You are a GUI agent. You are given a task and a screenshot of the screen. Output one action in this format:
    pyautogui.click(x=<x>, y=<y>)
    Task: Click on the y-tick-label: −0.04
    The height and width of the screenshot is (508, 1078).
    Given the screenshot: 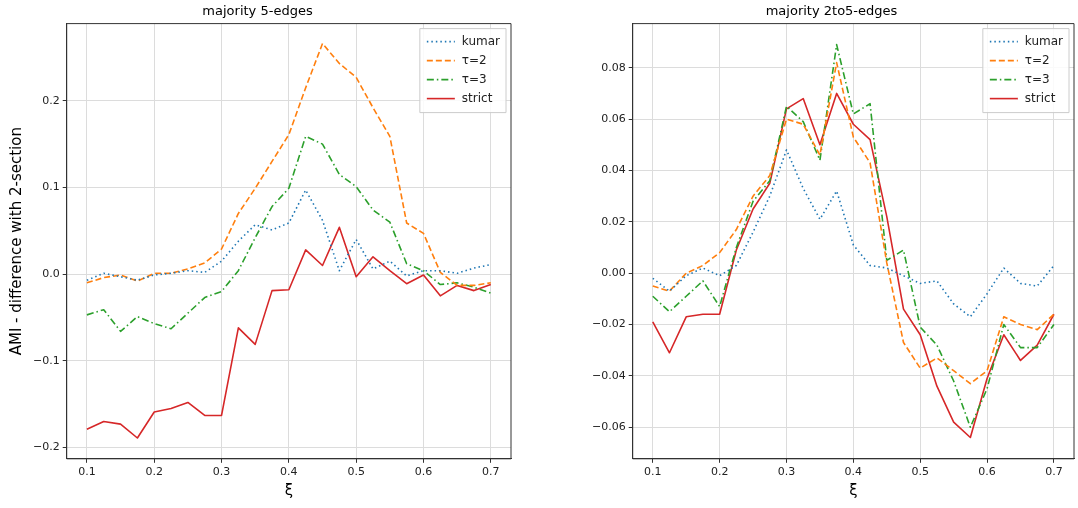 What is the action you would take?
    pyautogui.click(x=608, y=375)
    